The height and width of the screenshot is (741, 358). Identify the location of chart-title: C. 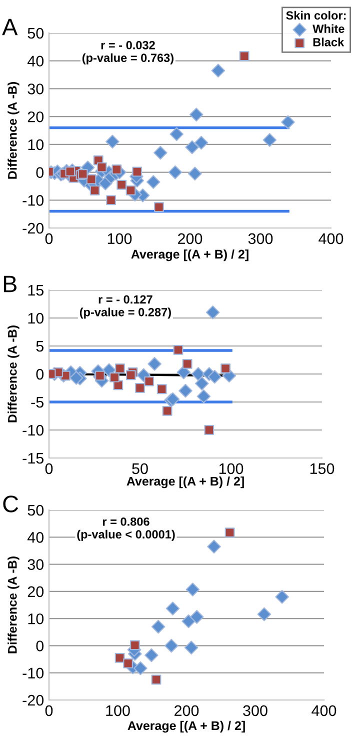
(10, 504).